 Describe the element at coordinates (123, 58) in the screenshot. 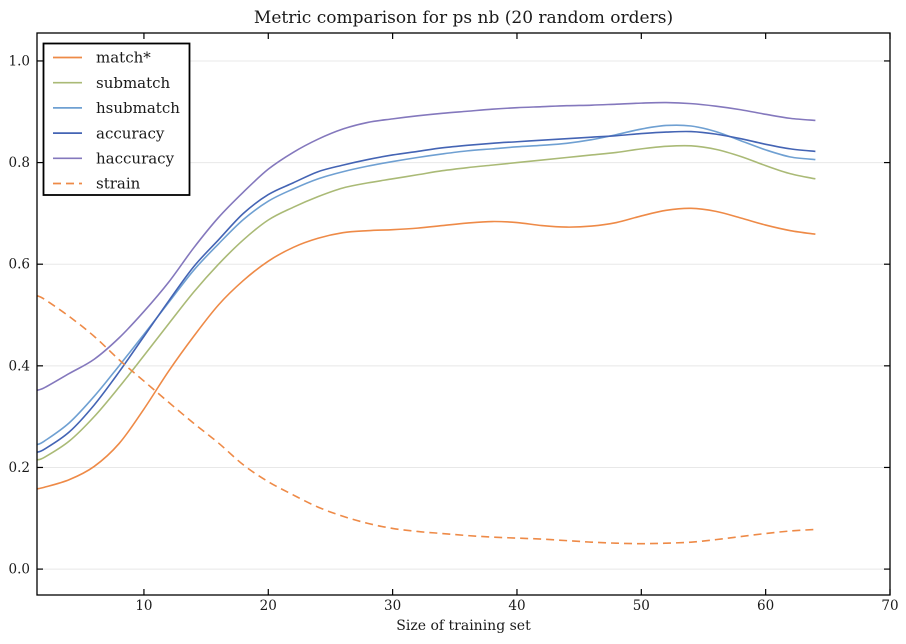

I see `legend-label: match*` at that location.